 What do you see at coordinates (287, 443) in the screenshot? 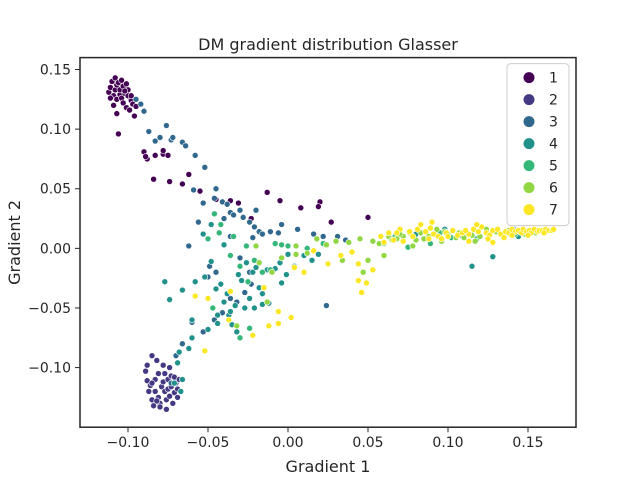
I see `x-tick-label: 0.00` at bounding box center [287, 443].